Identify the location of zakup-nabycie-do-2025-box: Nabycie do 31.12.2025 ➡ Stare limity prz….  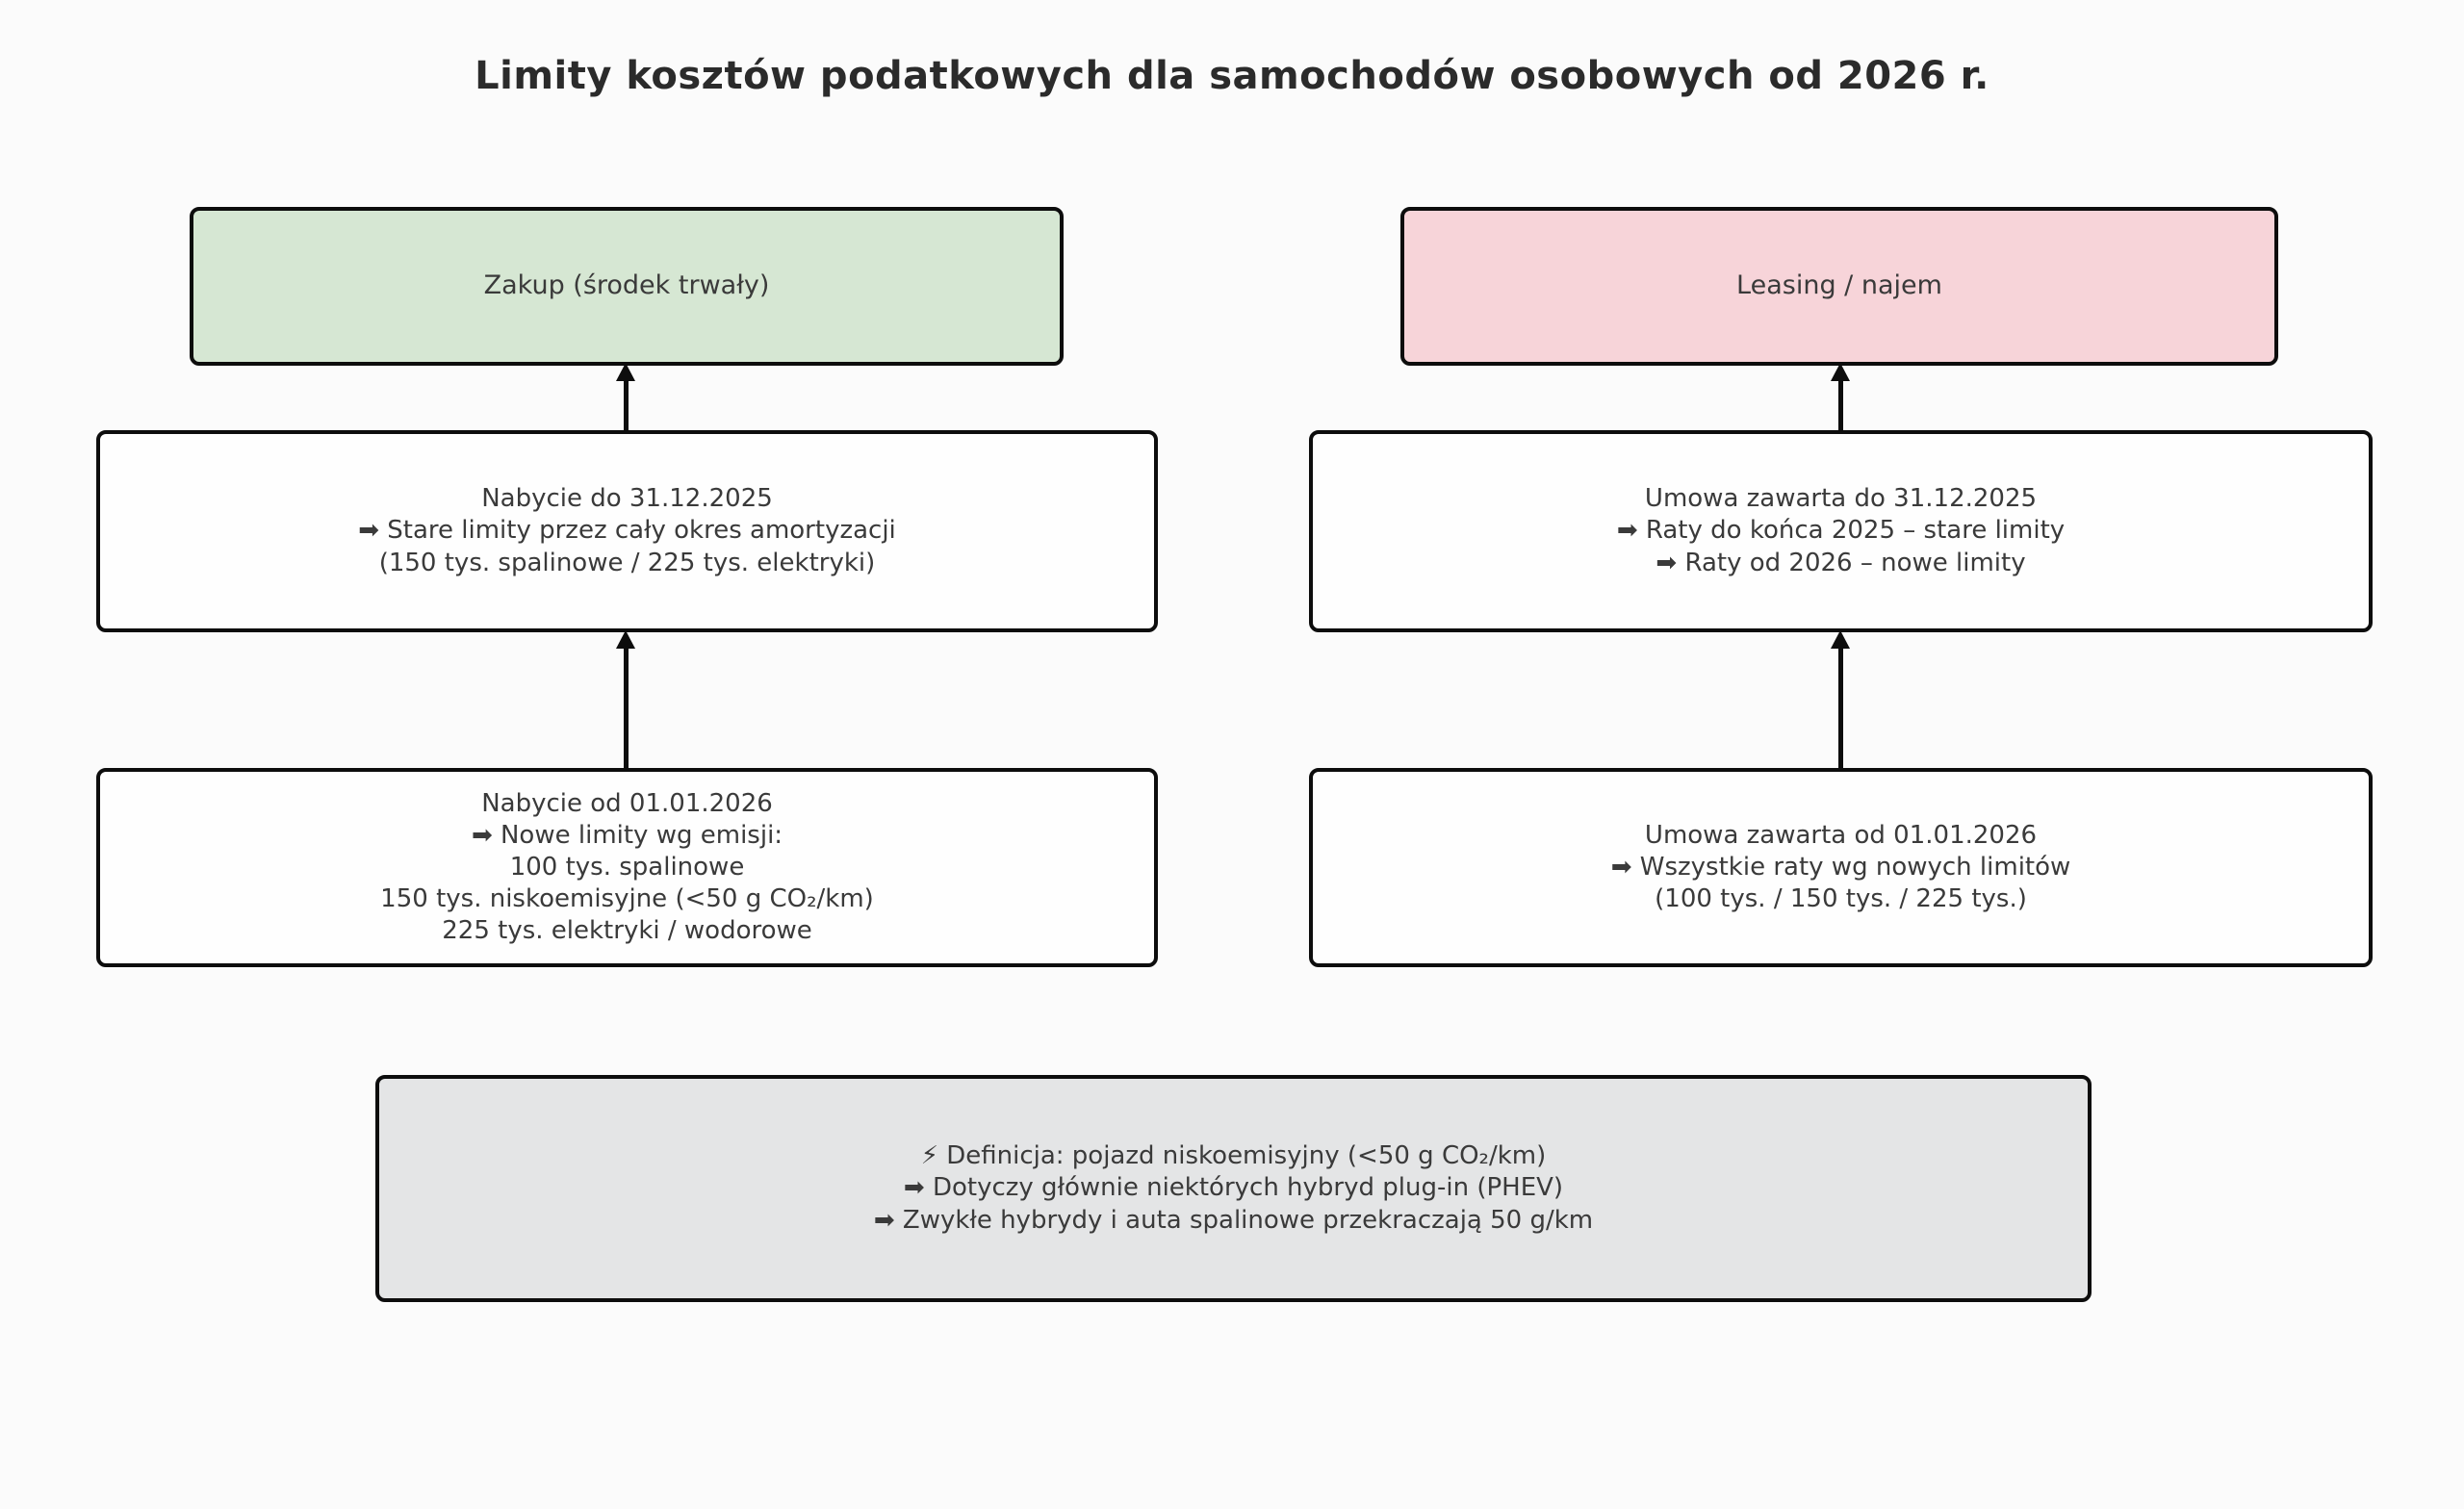
(627, 531).